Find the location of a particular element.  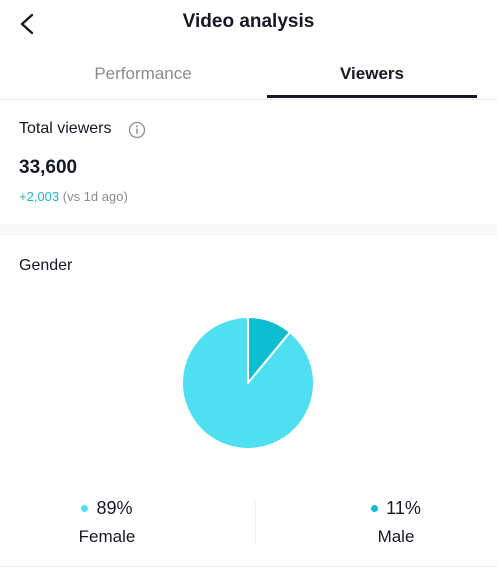

header: Video analysis is located at coordinates (248, 24).